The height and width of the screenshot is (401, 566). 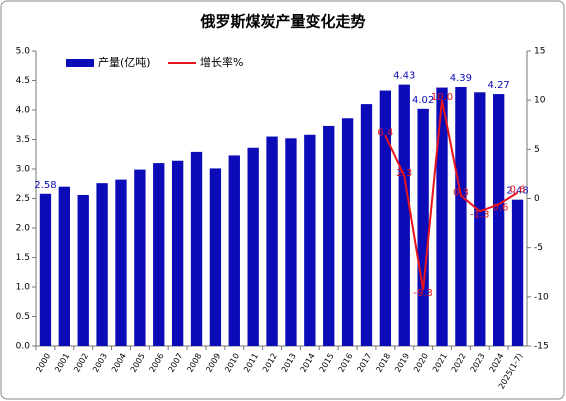 What do you see at coordinates (385, 133) in the screenshot?
I see `line-value-label: 6.4` at bounding box center [385, 133].